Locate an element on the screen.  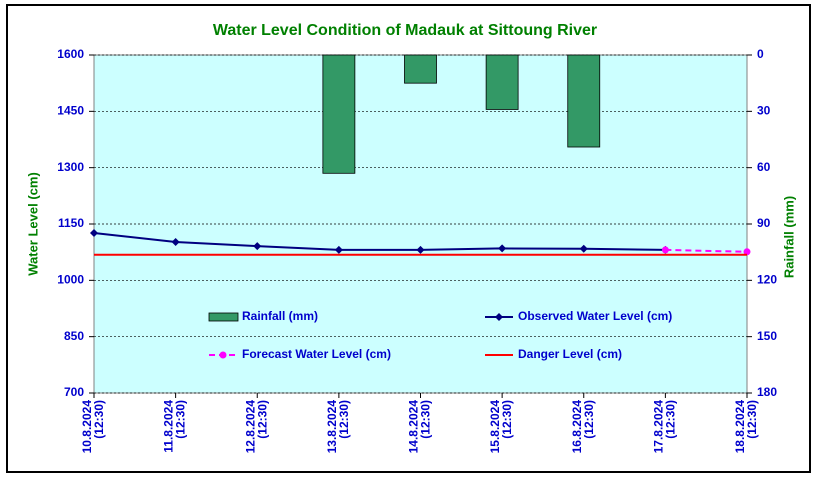
legend-label: Forecast Water Level (cm) is located at coordinates (316, 354).